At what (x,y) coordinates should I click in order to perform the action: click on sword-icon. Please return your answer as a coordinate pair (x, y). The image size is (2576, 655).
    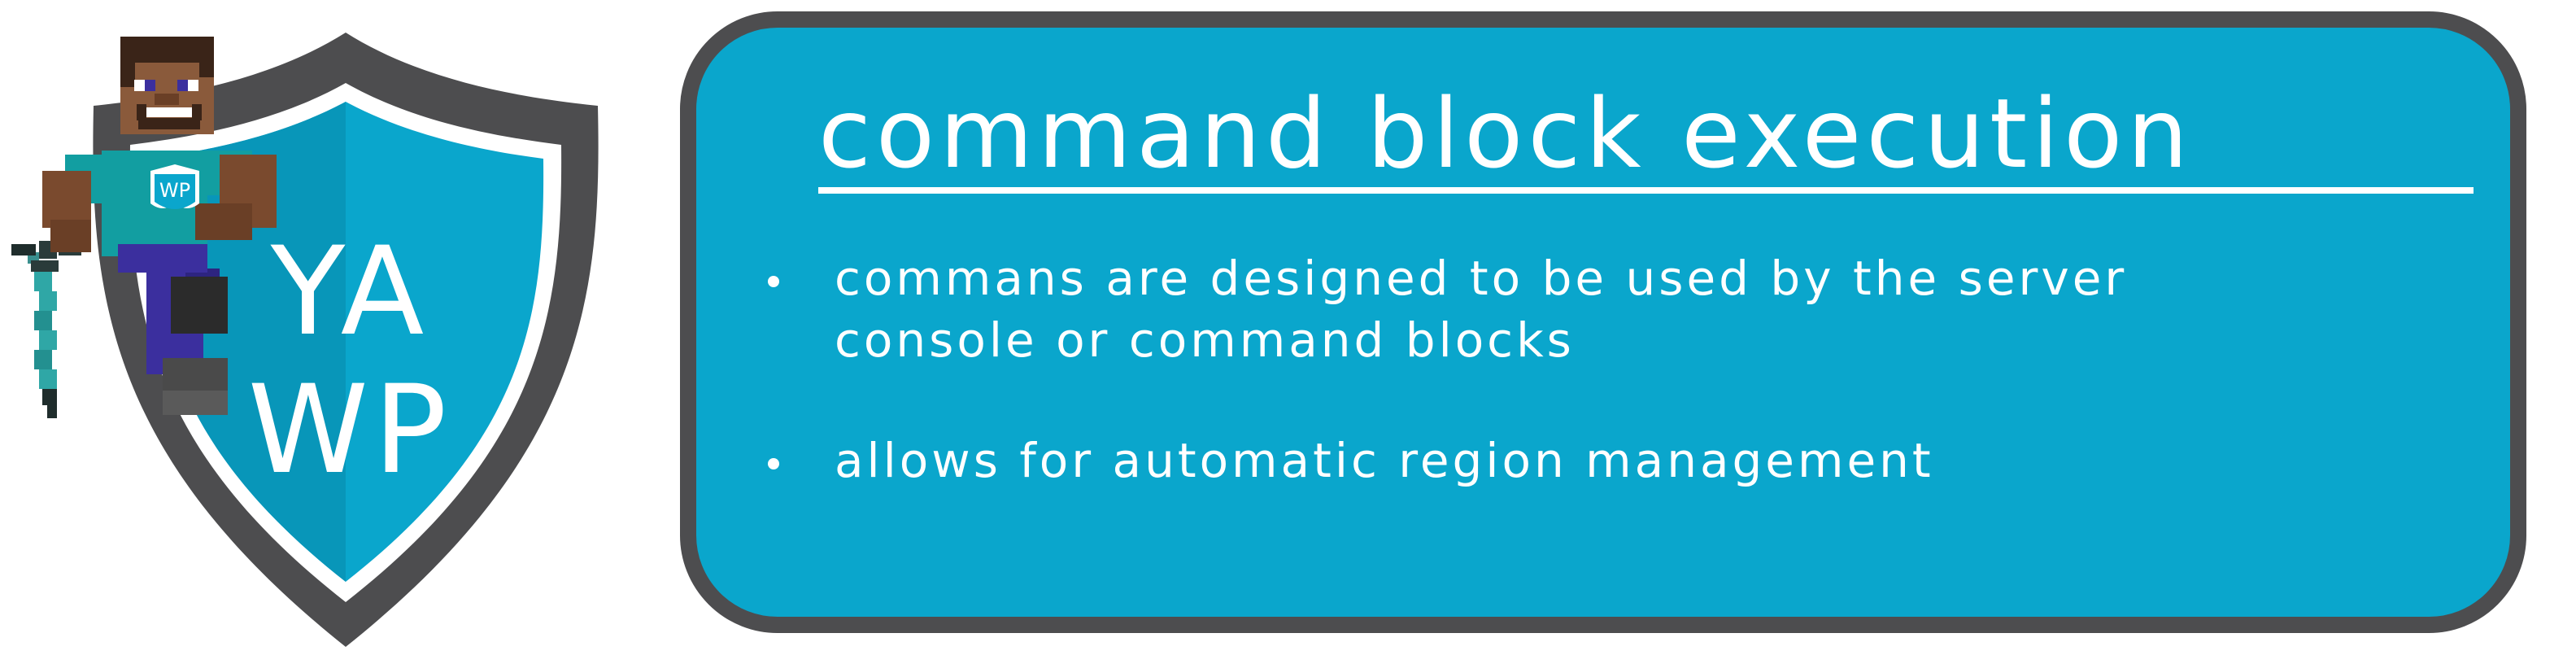
    Looking at the image, I should click on (46, 328).